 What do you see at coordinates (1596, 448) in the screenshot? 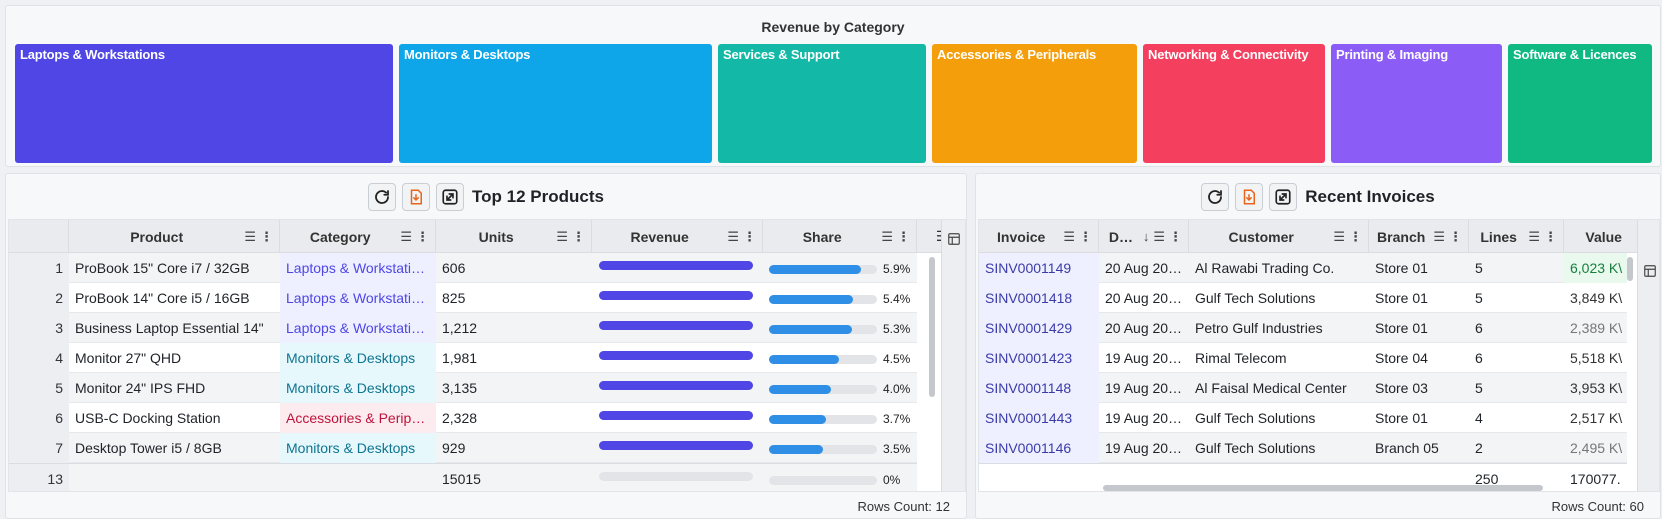
I see `value-cell: 2,495 K\` at bounding box center [1596, 448].